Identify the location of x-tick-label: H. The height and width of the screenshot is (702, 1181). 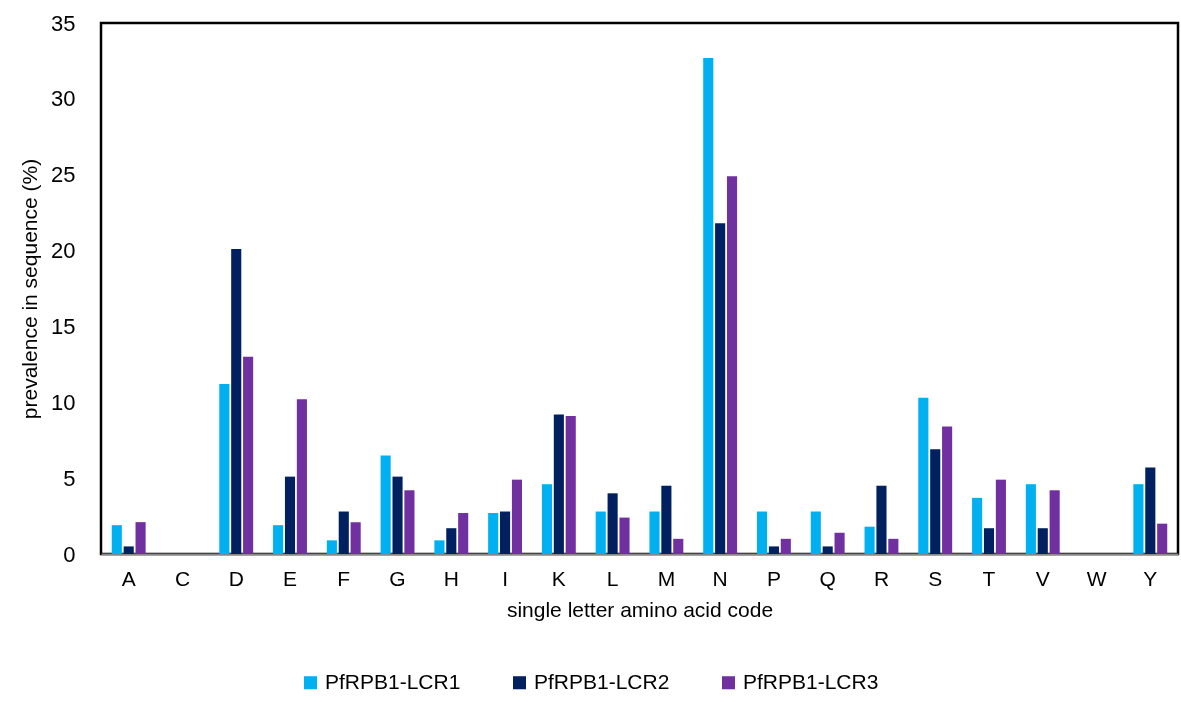
(451, 578).